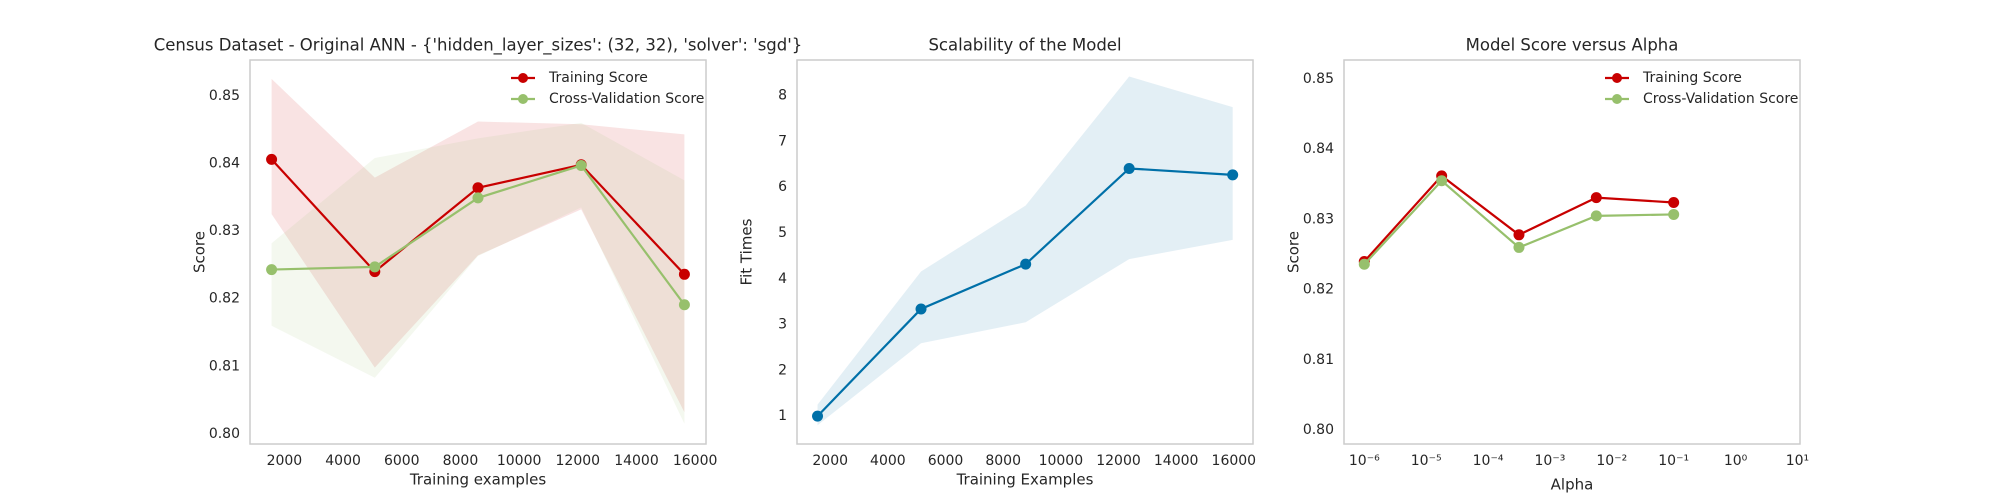  Describe the element at coordinates (1024, 45) in the screenshot. I see `chart-title: Scalability of the Model` at that location.